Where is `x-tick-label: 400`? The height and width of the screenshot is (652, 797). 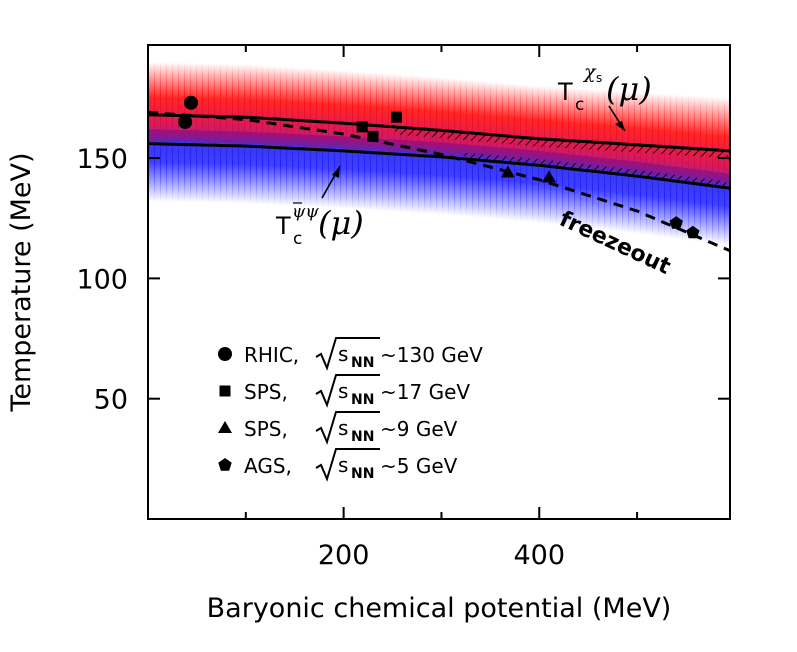 x-tick-label: 400 is located at coordinates (539, 555).